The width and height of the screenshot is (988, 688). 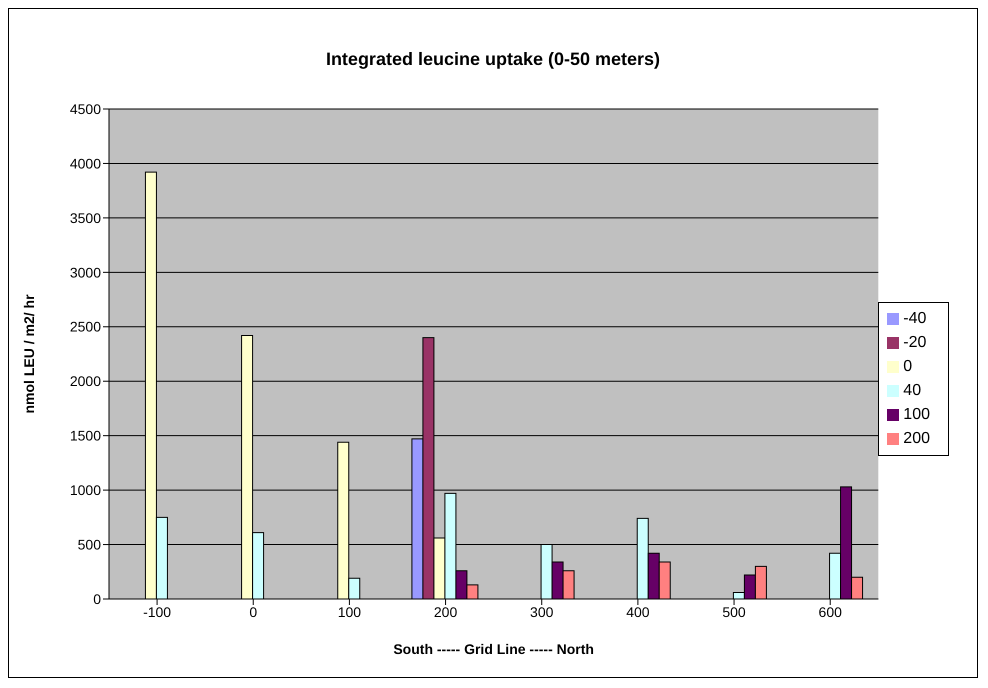 I want to click on y-tick-label: 3500, so click(x=86, y=218).